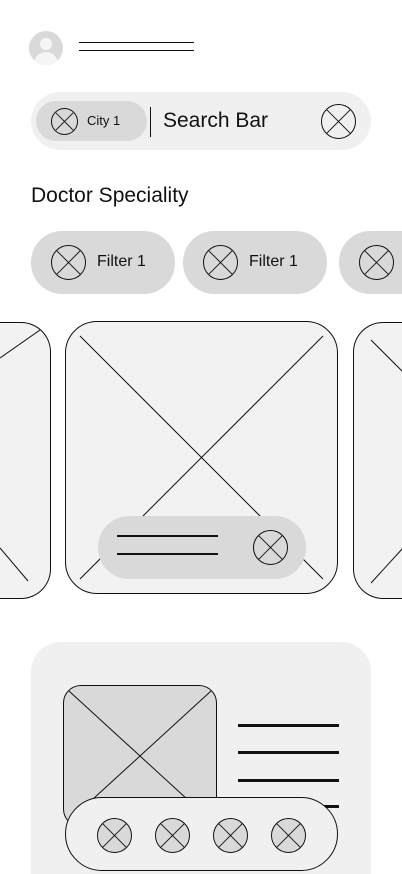  What do you see at coordinates (25, 460) in the screenshot?
I see `carousel-card-prev` at bounding box center [25, 460].